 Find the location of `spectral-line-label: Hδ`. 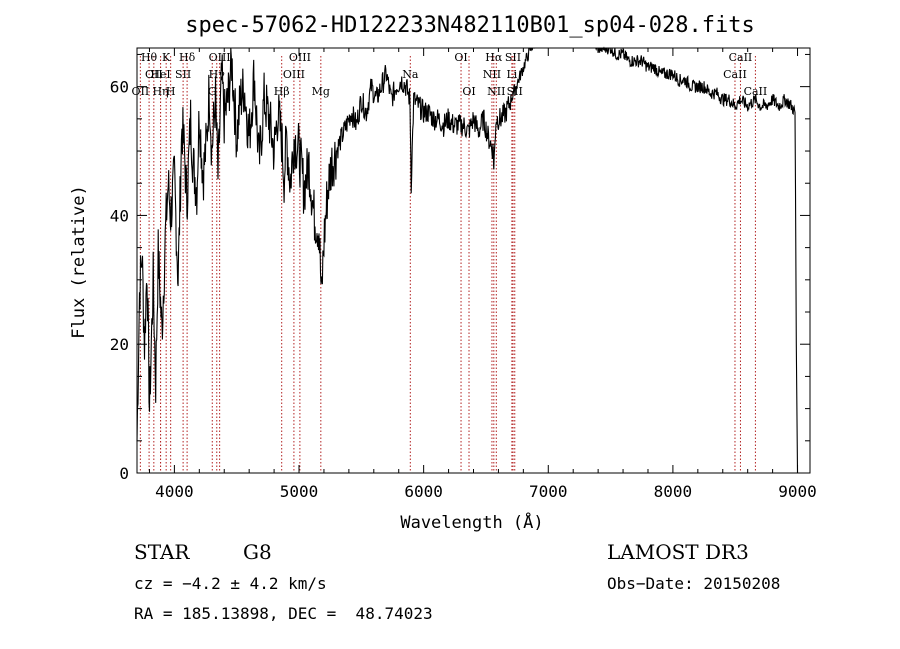

spectral-line-label: Hδ is located at coordinates (187, 57).